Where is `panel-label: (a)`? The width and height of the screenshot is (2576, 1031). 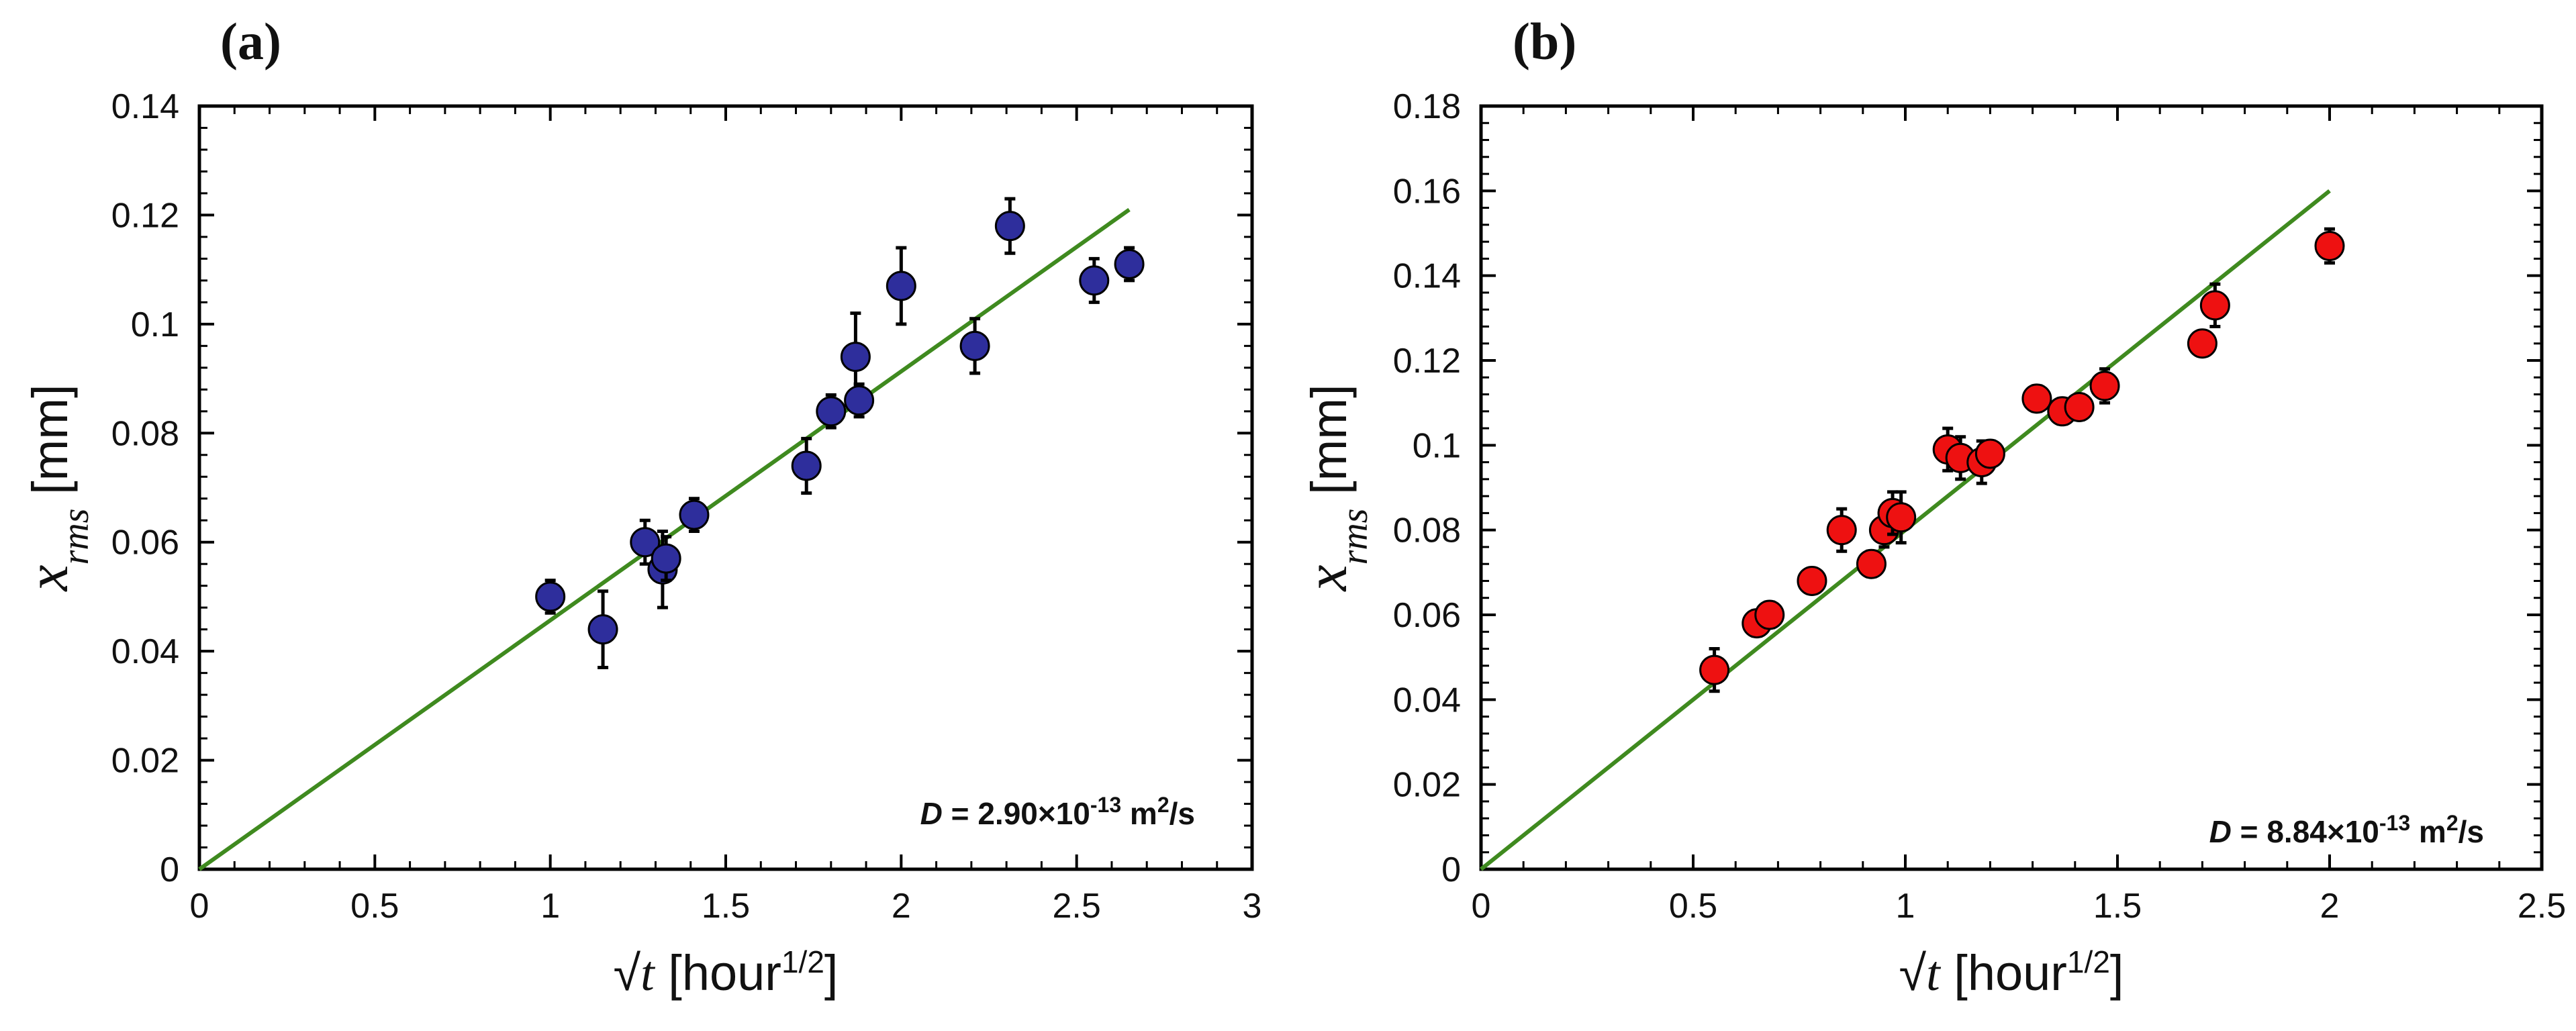
panel-label: (a) is located at coordinates (250, 41).